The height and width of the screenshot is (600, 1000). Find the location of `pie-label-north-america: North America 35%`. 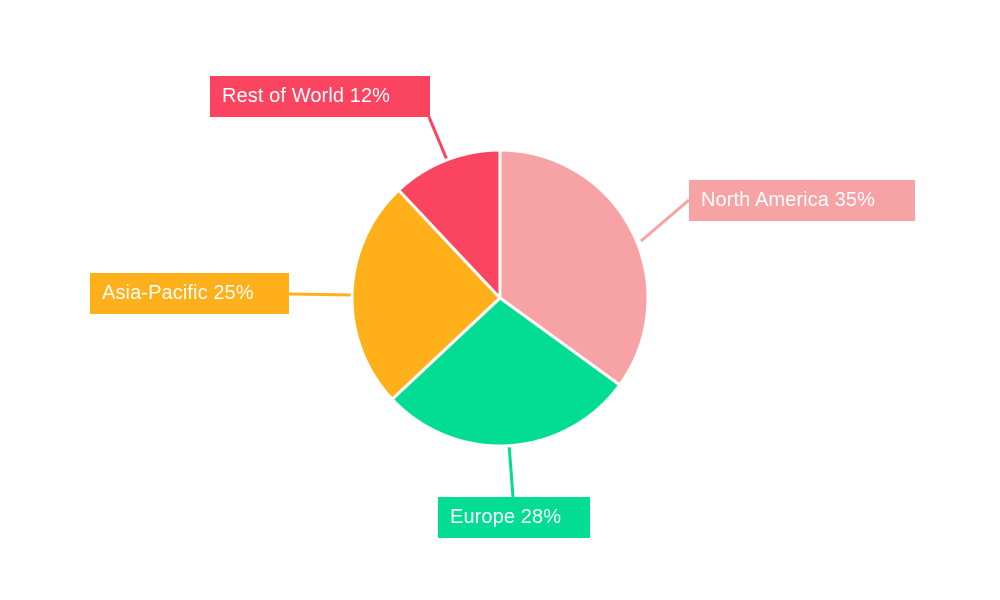

pie-label-north-america: North America 35% is located at coordinates (802, 200).